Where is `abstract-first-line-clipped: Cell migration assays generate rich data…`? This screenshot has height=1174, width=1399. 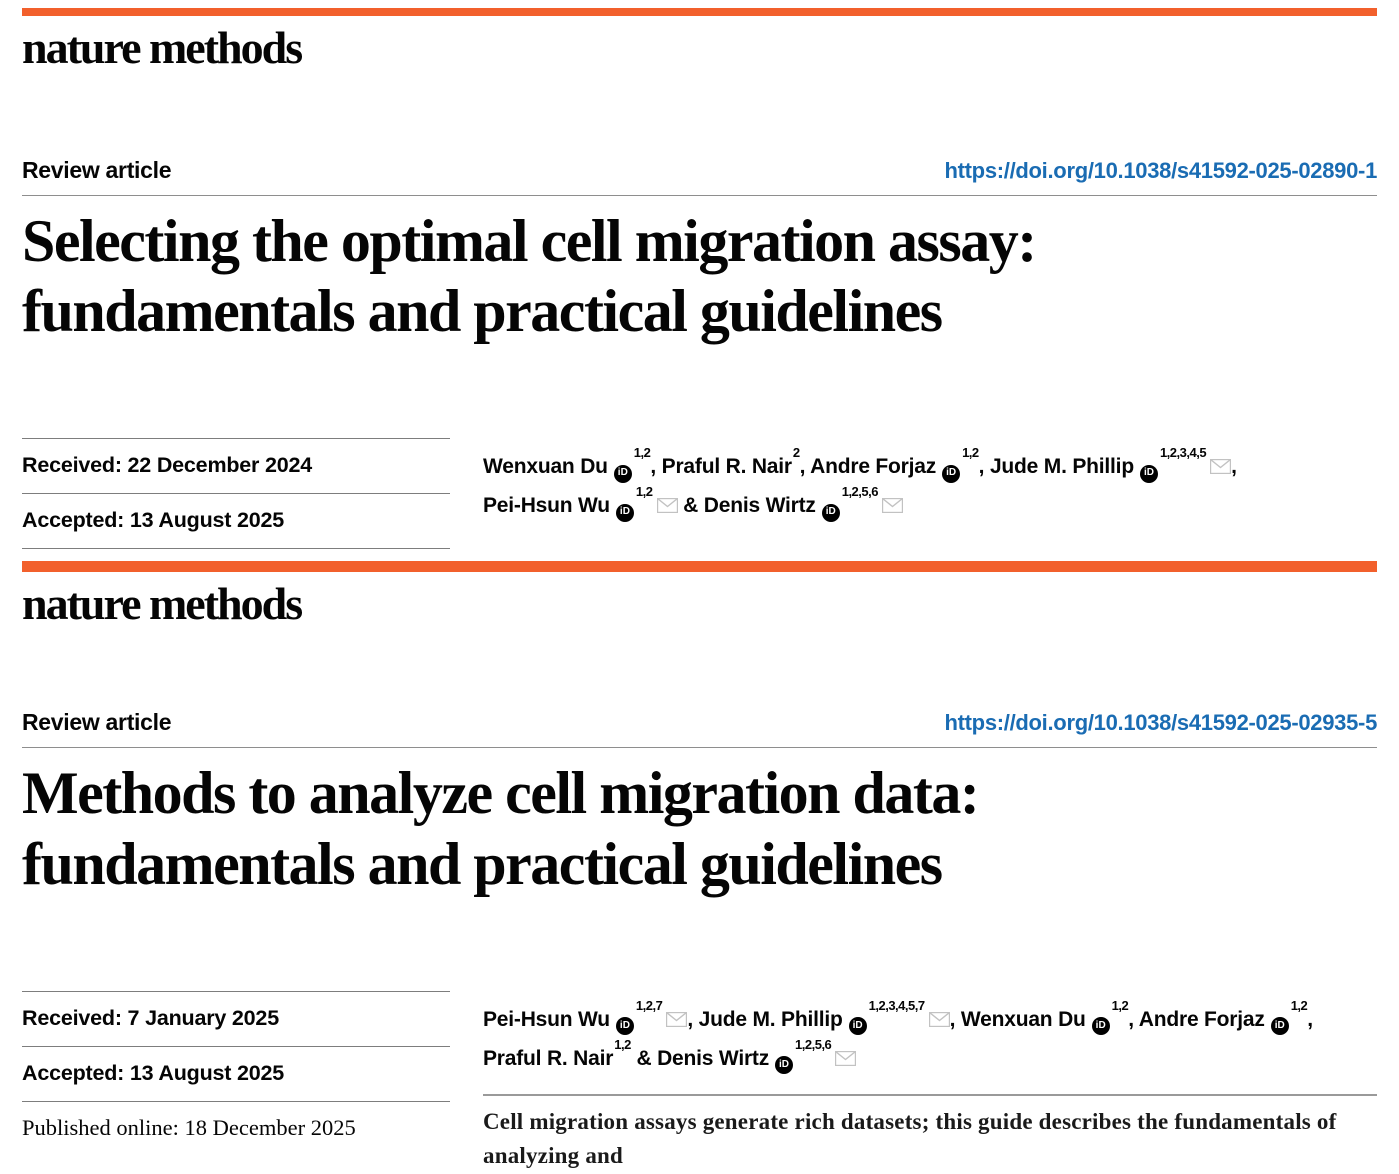
abstract-first-line-clipped: Cell migration assays generate rich data… is located at coordinates (910, 1138).